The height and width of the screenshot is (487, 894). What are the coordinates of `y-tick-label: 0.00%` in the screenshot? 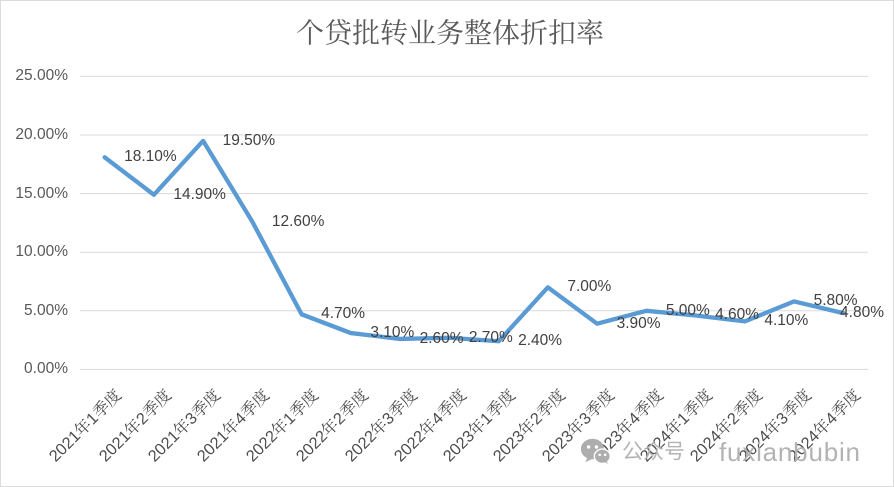 It's located at (46, 369).